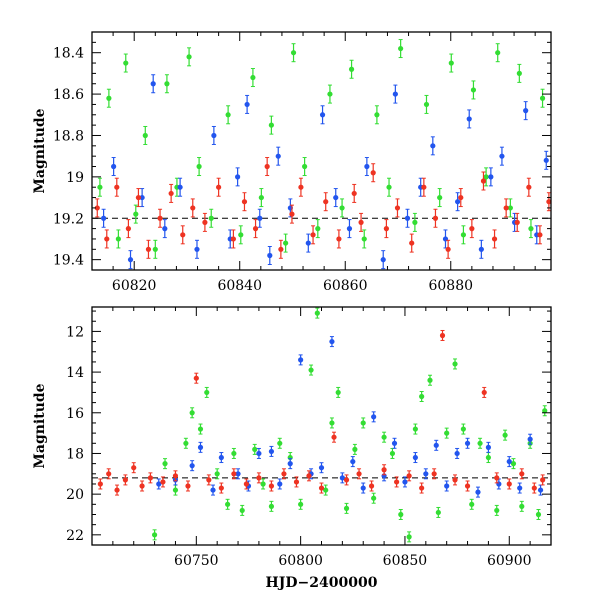  What do you see at coordinates (40, 425) in the screenshot?
I see `bottom-y-axis-label: Magnitude` at bounding box center [40, 425].